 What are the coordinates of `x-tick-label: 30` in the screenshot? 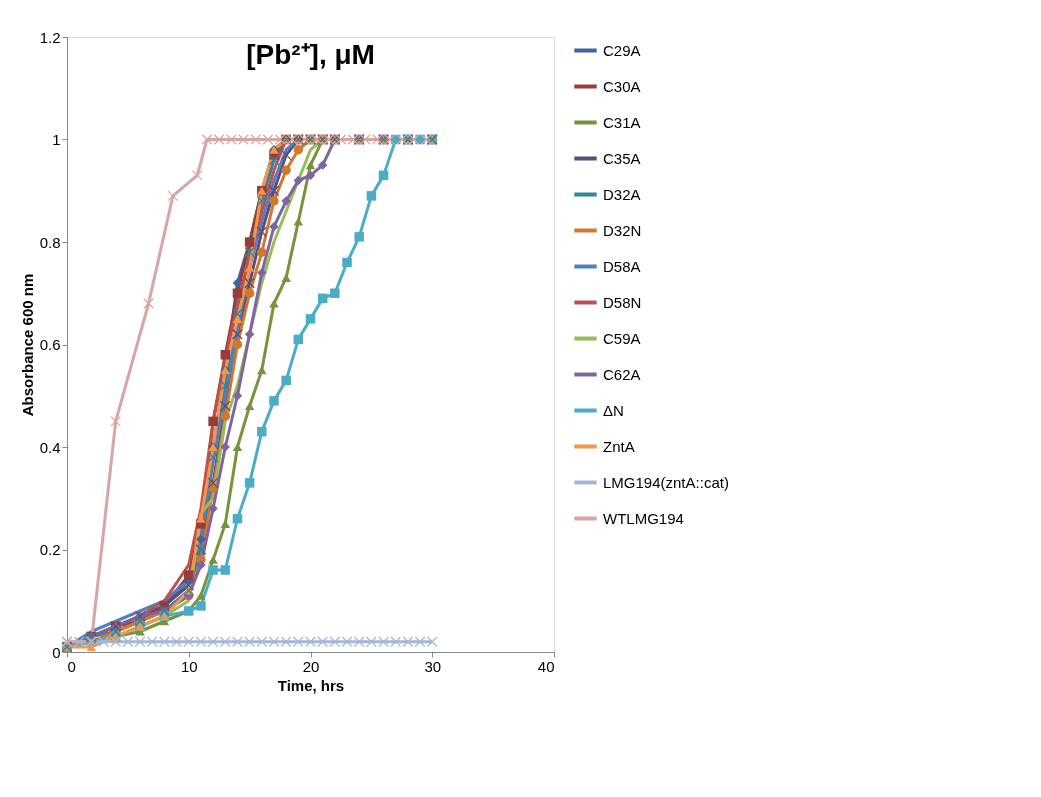 It's located at (433, 666).